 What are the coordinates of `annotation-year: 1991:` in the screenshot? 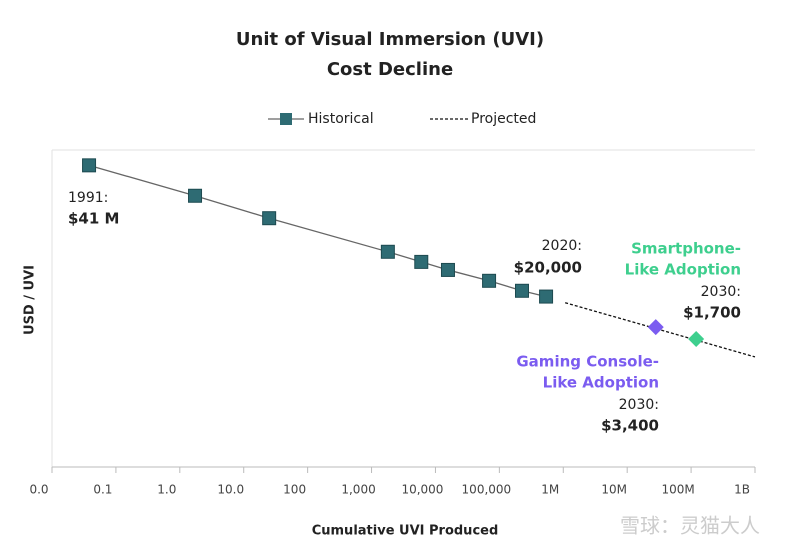 It's located at (88, 198).